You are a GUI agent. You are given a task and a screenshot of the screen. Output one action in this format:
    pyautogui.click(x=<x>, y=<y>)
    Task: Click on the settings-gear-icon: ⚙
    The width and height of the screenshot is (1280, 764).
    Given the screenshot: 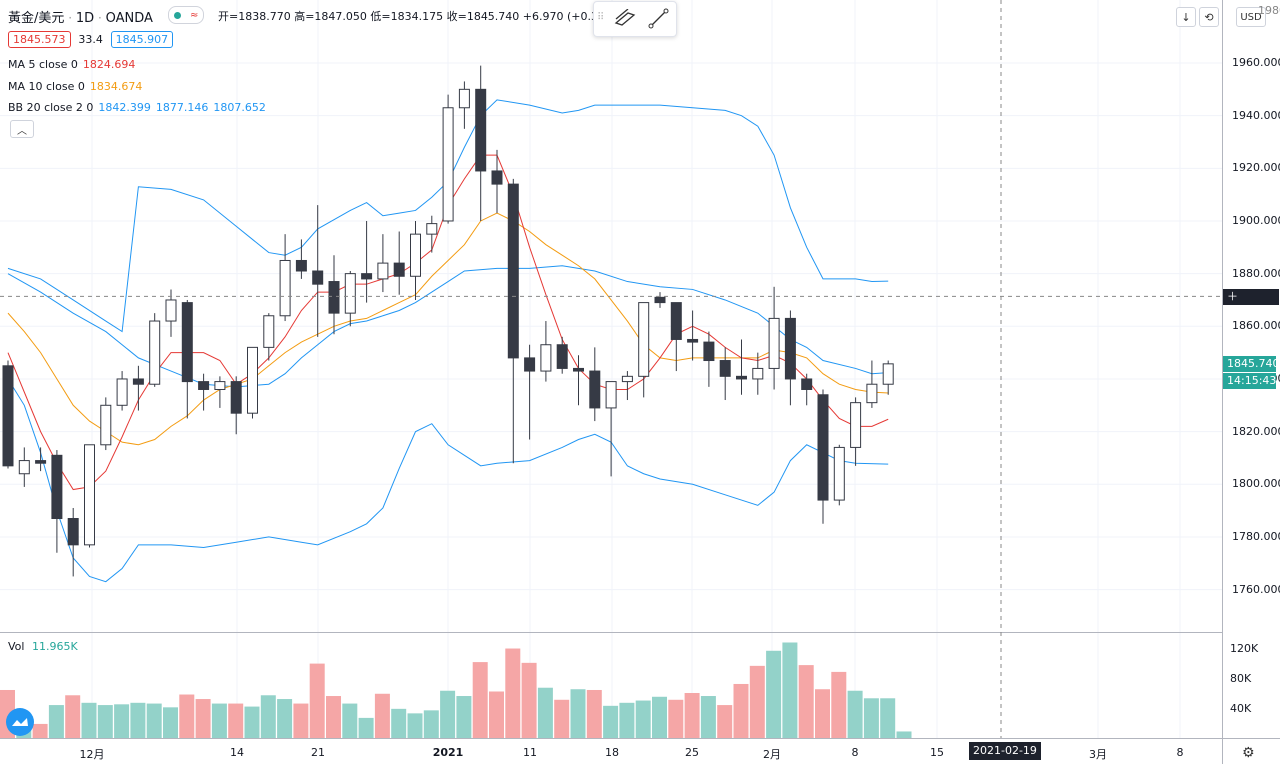 What is the action you would take?
    pyautogui.click(x=1248, y=753)
    